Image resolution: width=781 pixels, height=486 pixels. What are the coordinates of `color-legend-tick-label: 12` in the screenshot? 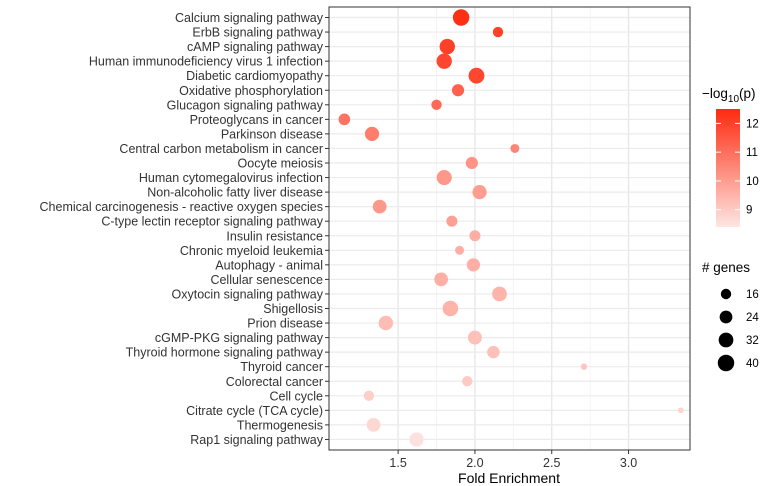 It's located at (752, 124).